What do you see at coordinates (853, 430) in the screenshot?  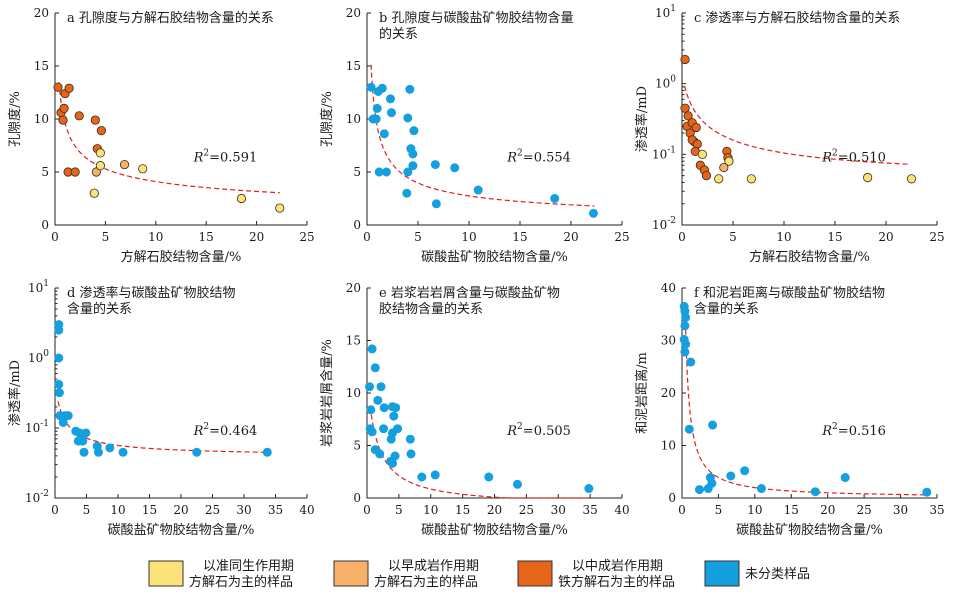 I see `r2-label: R2=0.516` at bounding box center [853, 430].